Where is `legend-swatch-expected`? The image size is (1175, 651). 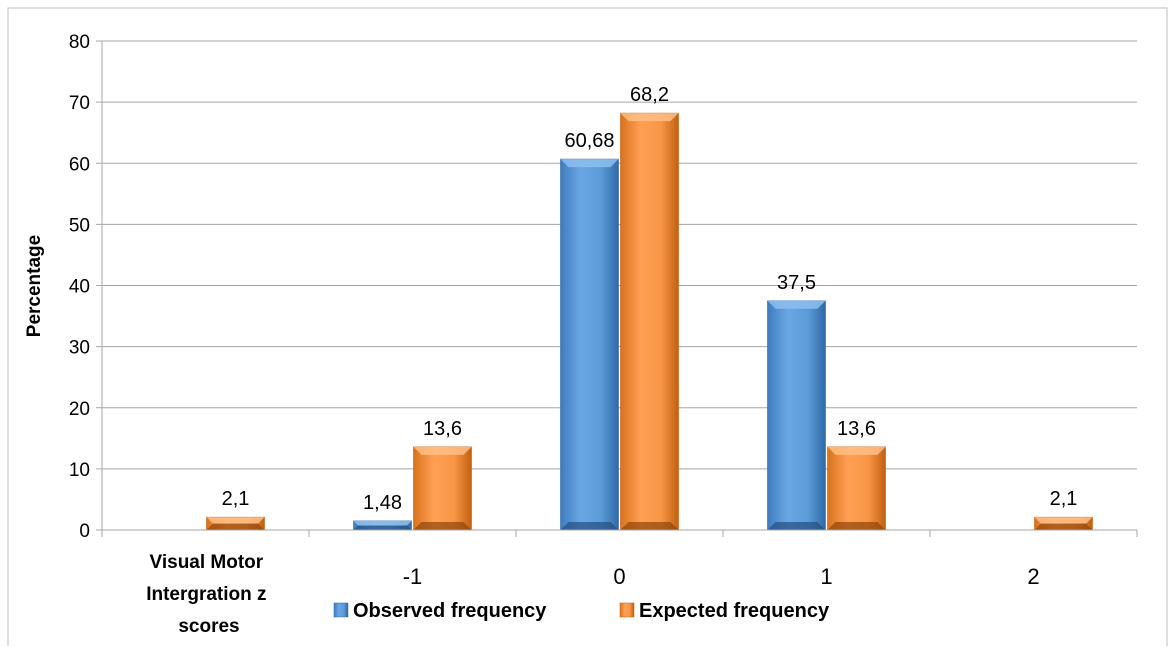
legend-swatch-expected is located at coordinates (627, 610).